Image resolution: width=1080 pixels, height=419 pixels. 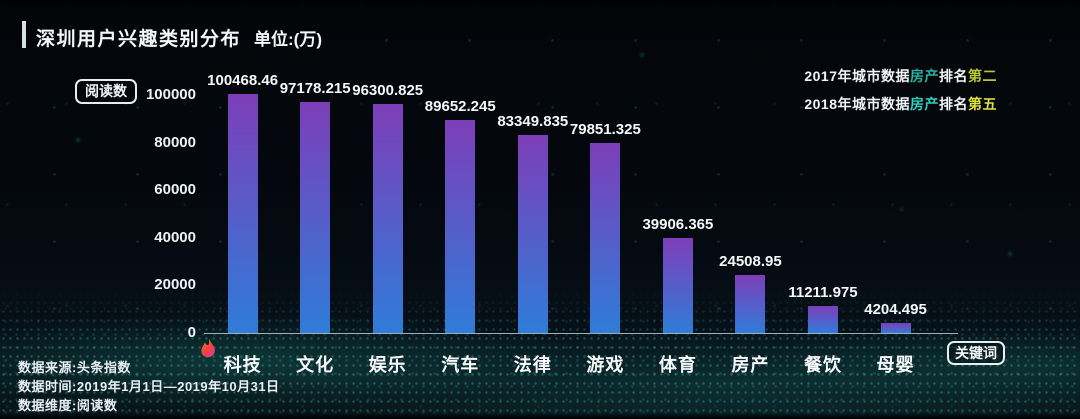 I want to click on category-label-2: 娱乐, so click(x=387, y=365).